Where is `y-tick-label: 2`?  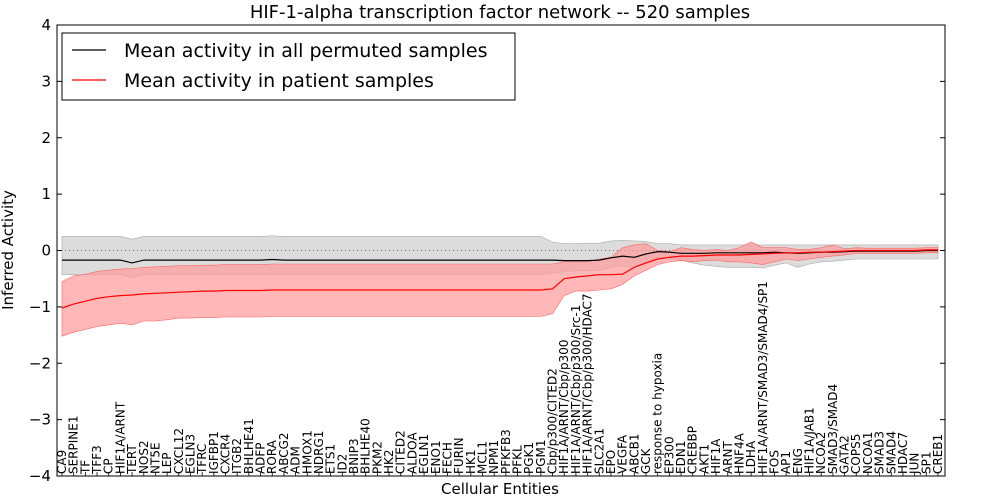 y-tick-label: 2 is located at coordinates (46, 138).